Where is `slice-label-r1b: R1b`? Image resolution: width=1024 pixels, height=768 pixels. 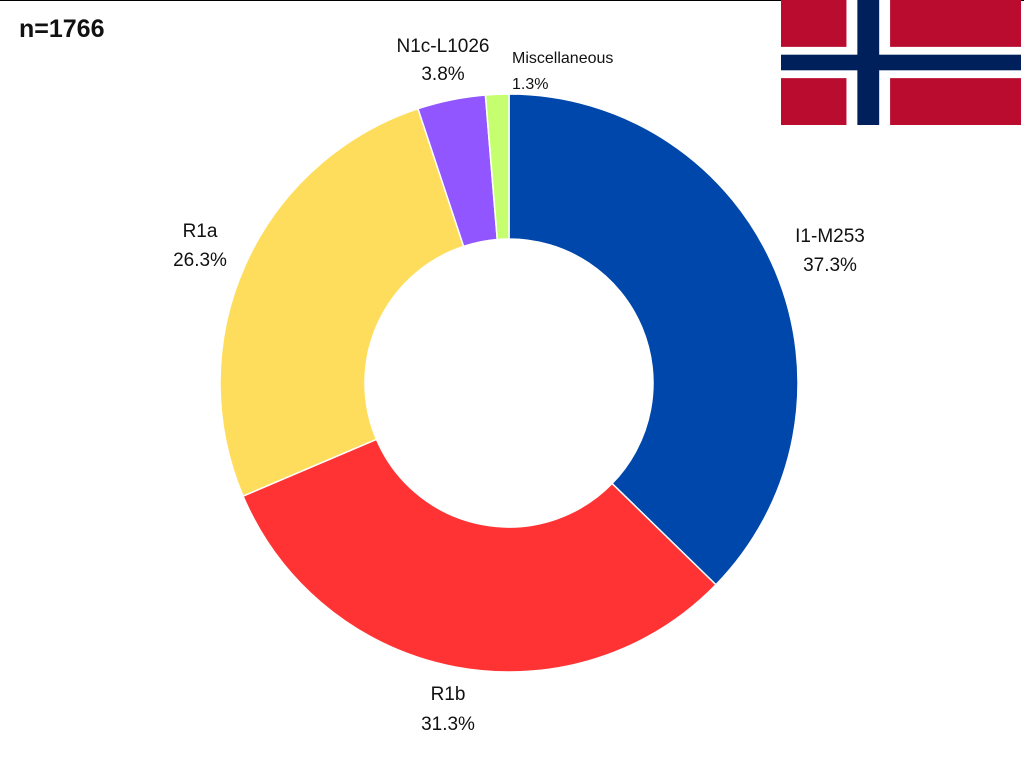 slice-label-r1b: R1b is located at coordinates (448, 694).